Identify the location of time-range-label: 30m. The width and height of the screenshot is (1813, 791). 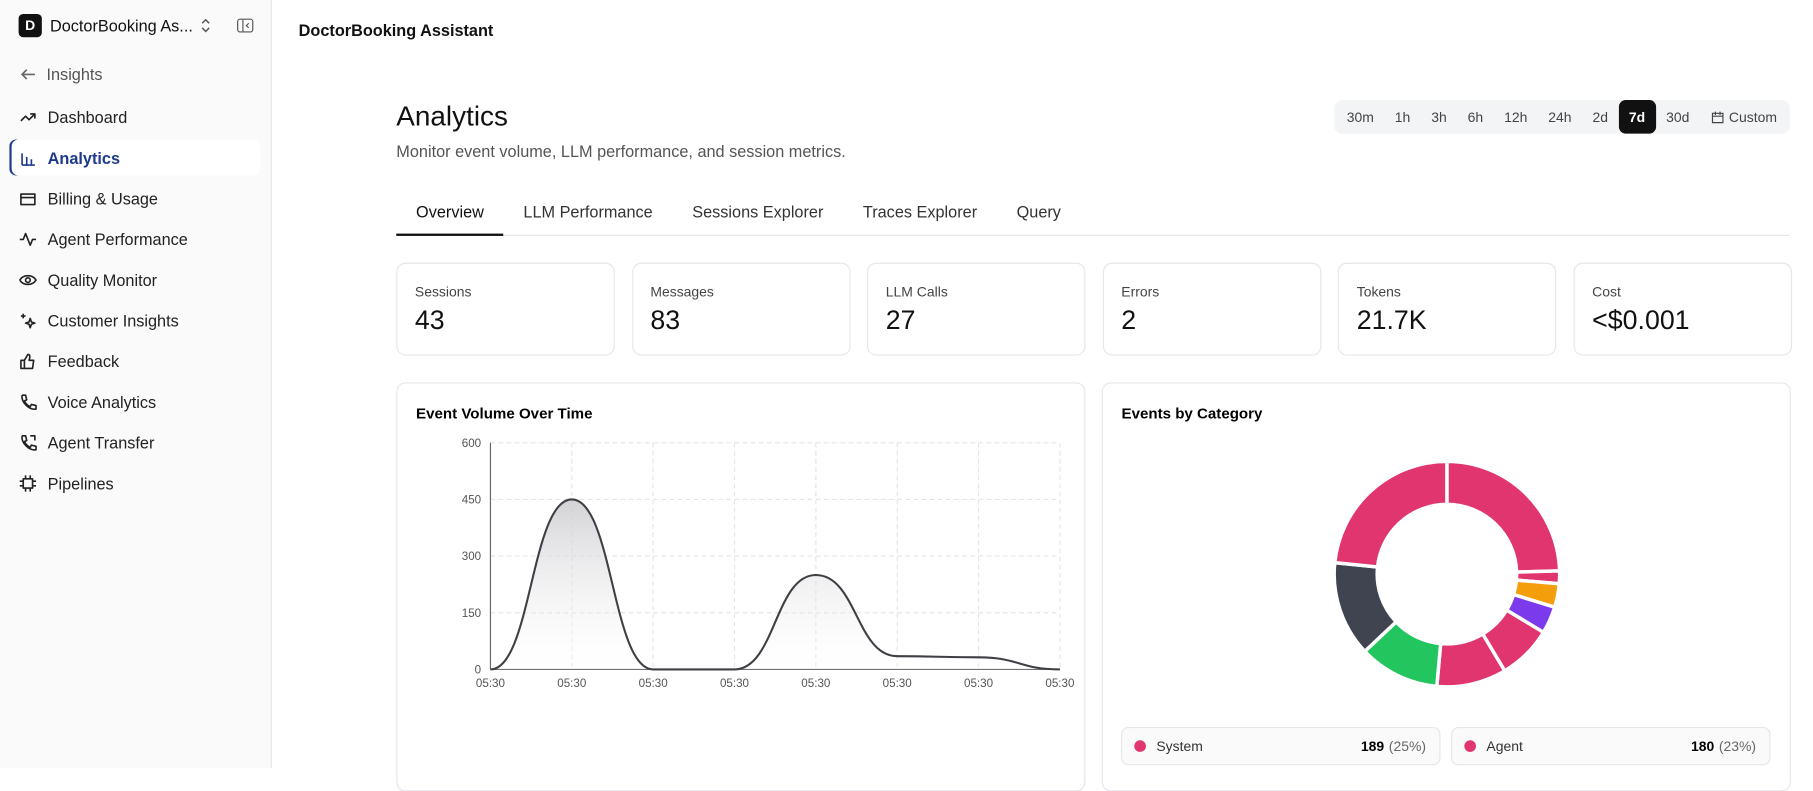
(1360, 116).